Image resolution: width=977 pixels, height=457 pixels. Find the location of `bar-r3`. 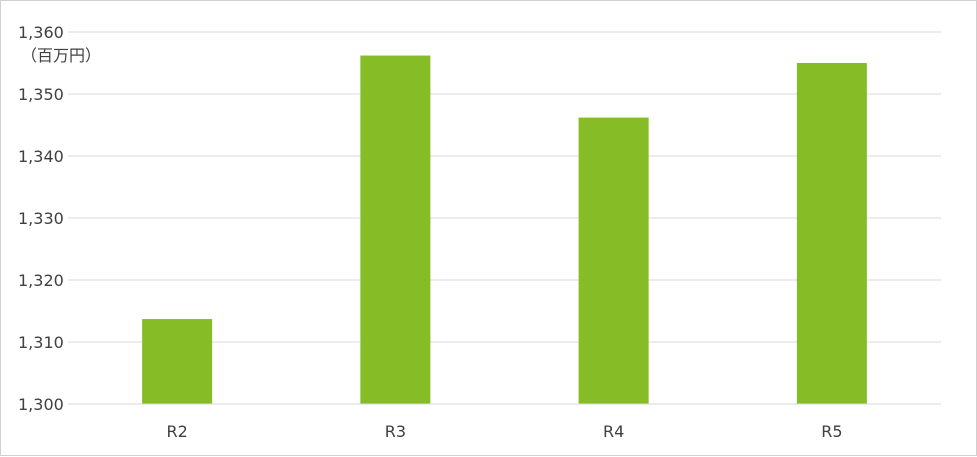

bar-r3 is located at coordinates (395, 230).